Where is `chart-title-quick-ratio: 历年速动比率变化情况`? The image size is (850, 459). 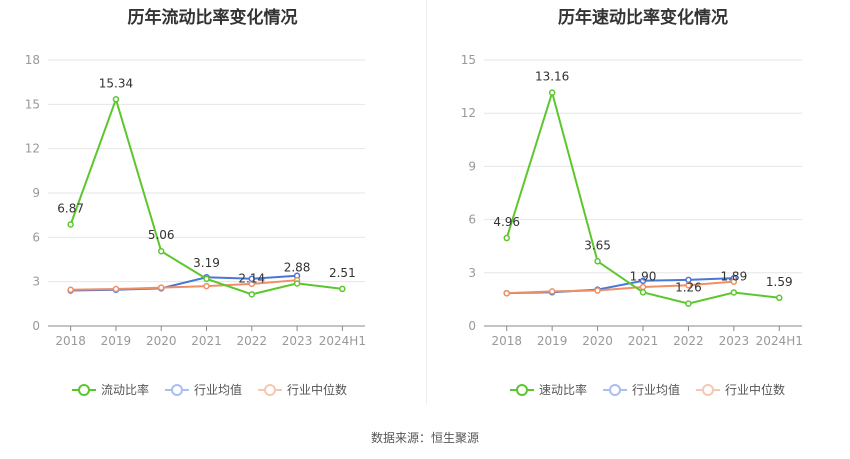 chart-title-quick-ratio: 历年速动比率变化情况 is located at coordinates (643, 18).